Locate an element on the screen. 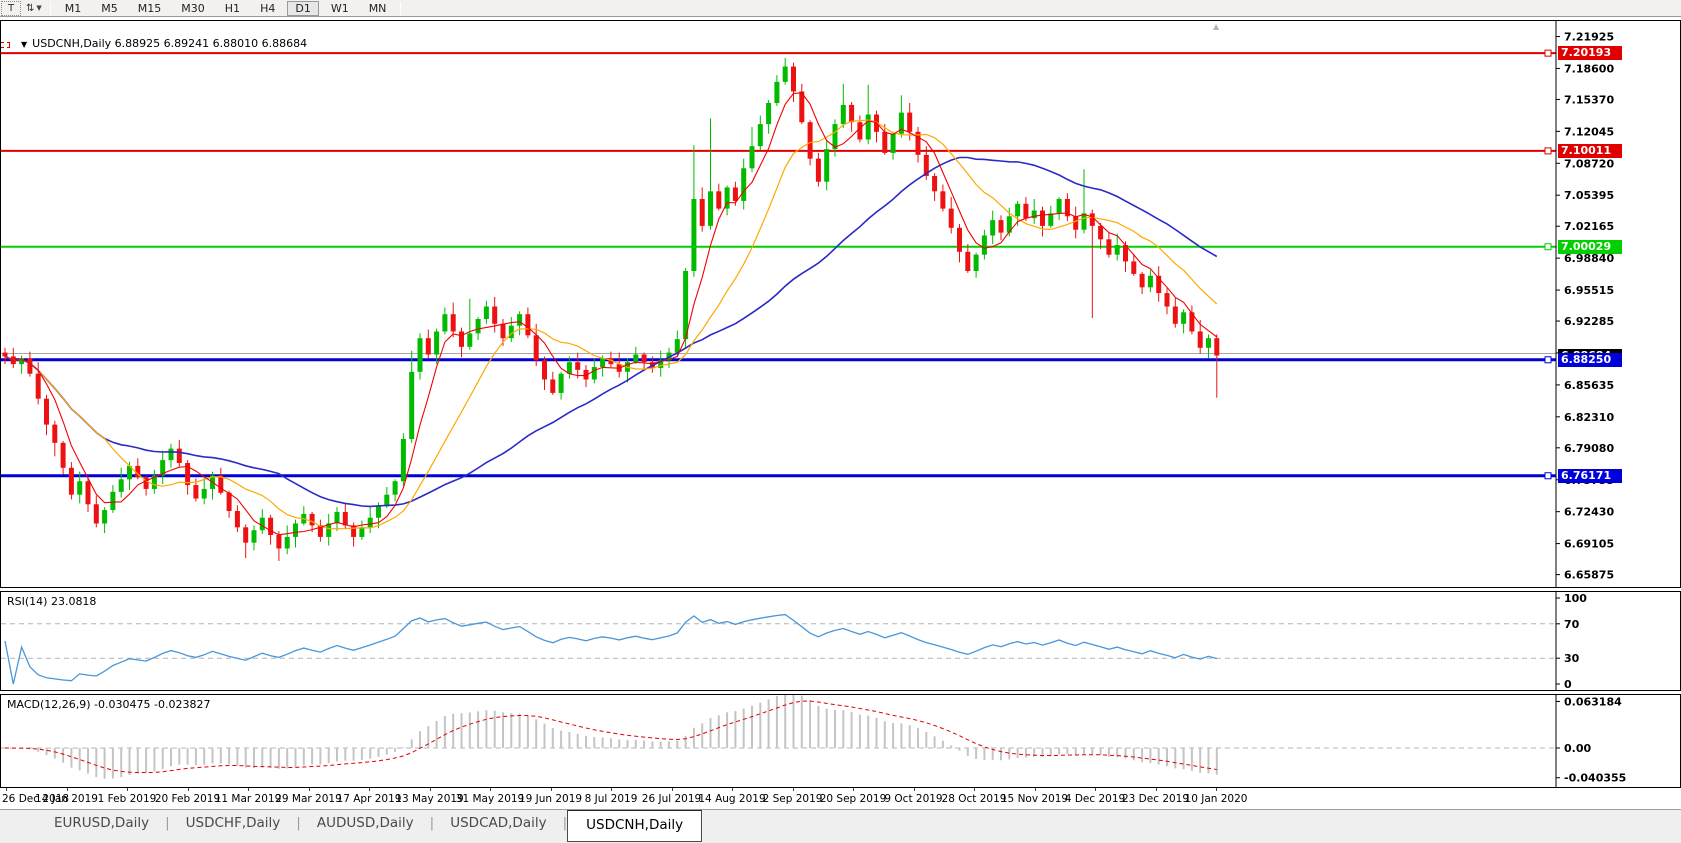  svg-text: 6.65875 is located at coordinates (1589, 575).